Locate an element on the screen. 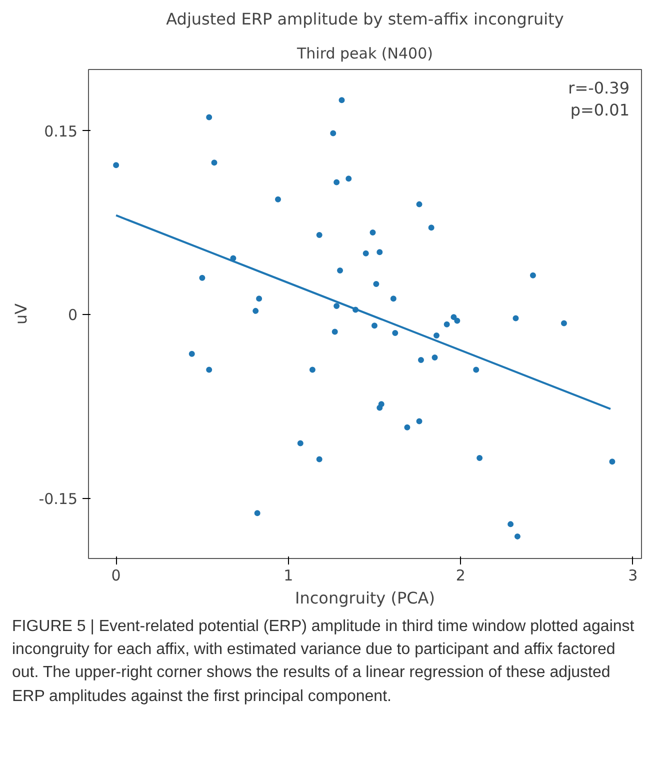  chart-title: Adjusted ERP amplitude by stem-affix incongruity is located at coordinates (365, 19).